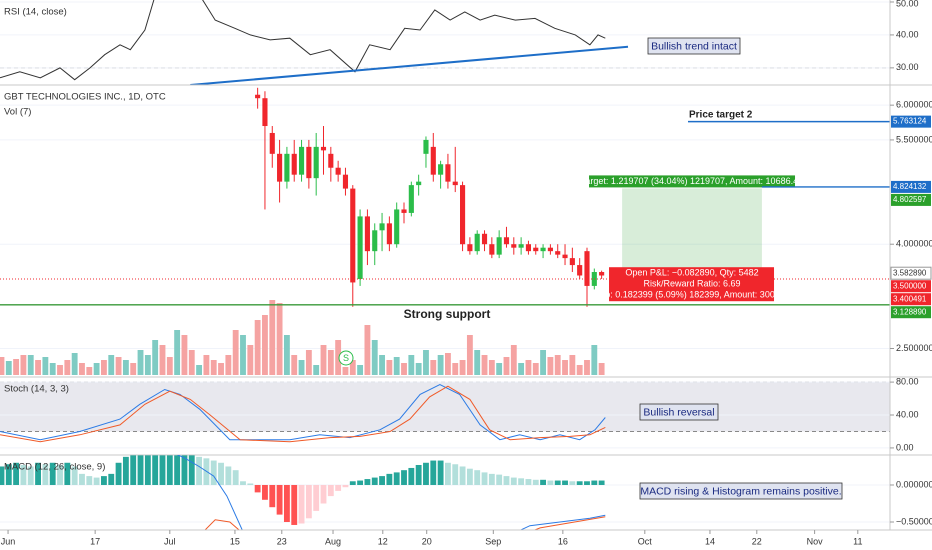  What do you see at coordinates (721, 114) in the screenshot?
I see `price-annotation: Price target 2` at bounding box center [721, 114].